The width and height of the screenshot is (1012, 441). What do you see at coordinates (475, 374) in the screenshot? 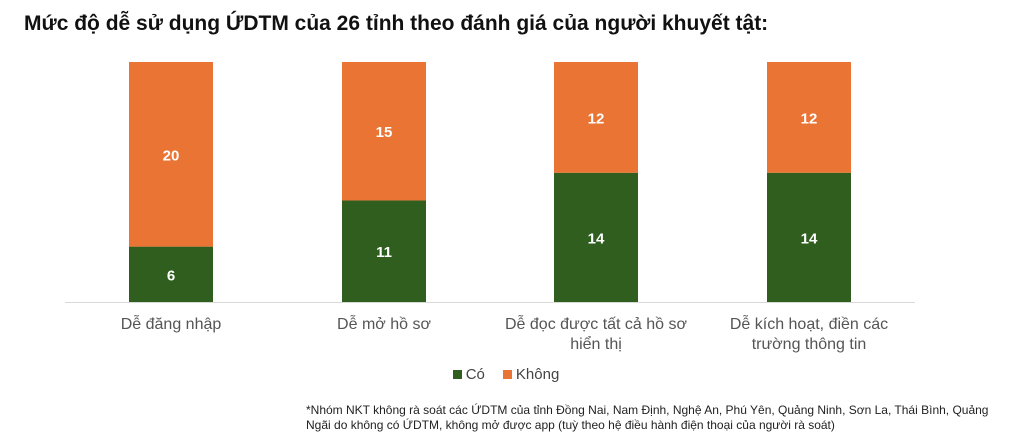
I see `legend-label-co: Có` at bounding box center [475, 374].